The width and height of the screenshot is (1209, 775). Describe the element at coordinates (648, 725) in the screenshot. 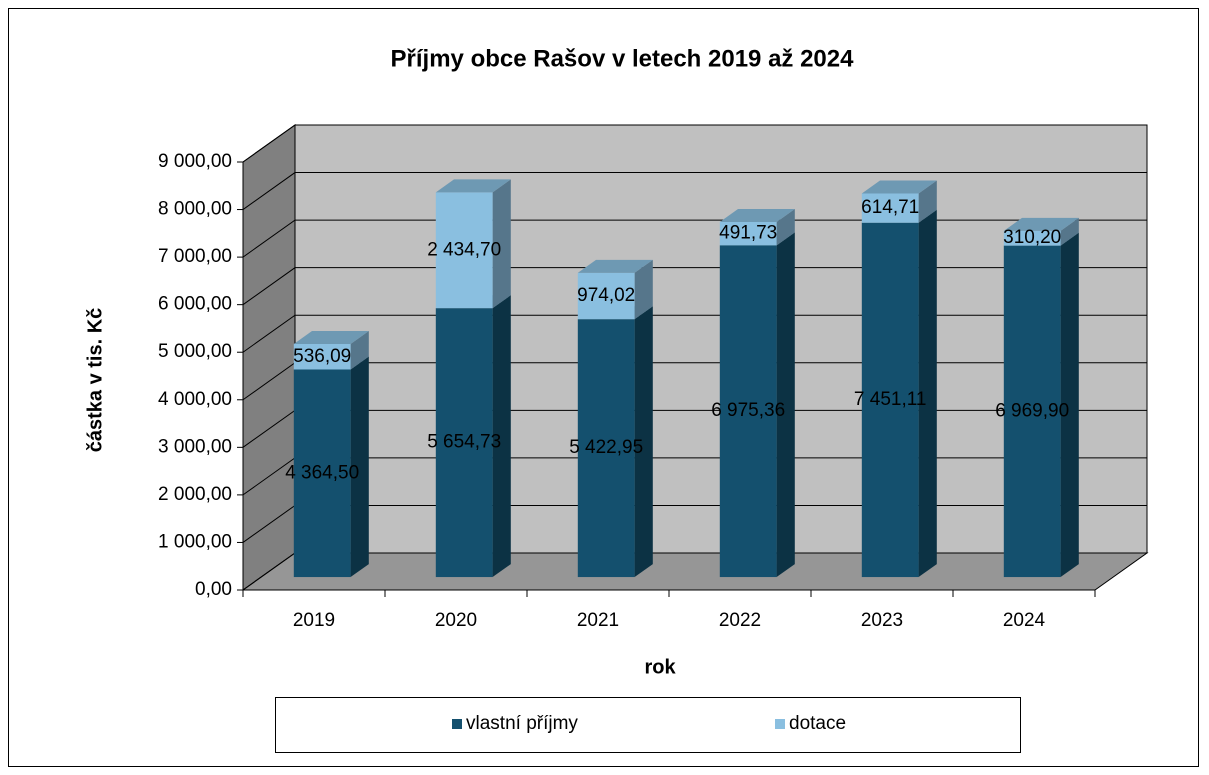

I see `legend` at that location.